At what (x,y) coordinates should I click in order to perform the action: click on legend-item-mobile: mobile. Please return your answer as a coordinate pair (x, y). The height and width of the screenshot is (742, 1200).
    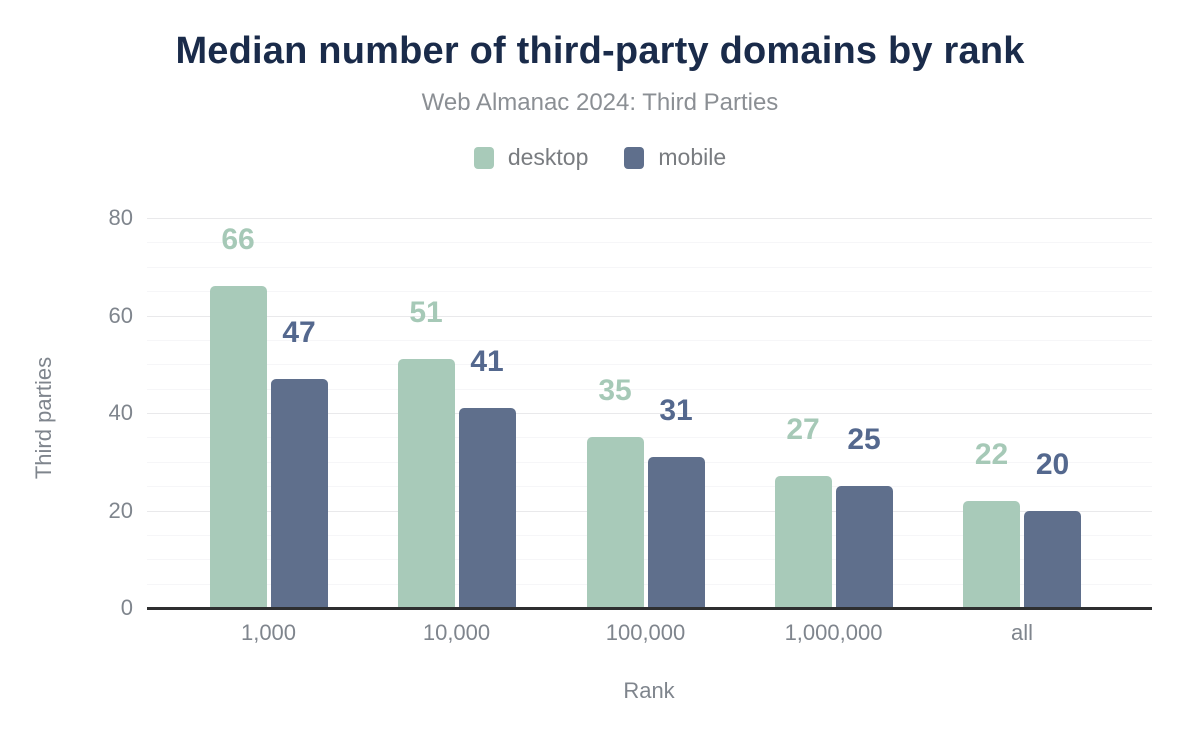
    Looking at the image, I should click on (675, 157).